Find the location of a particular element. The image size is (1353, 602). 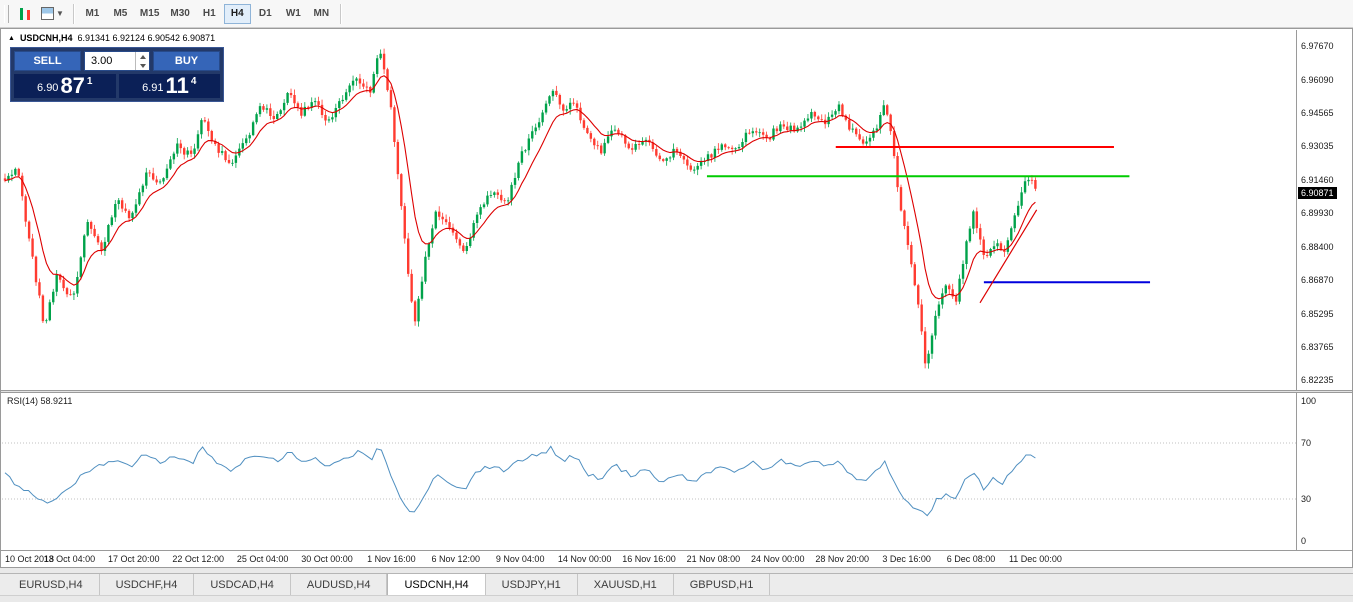

chart-tab-gbpusd: GBPUSD,H1 is located at coordinates (722, 584).